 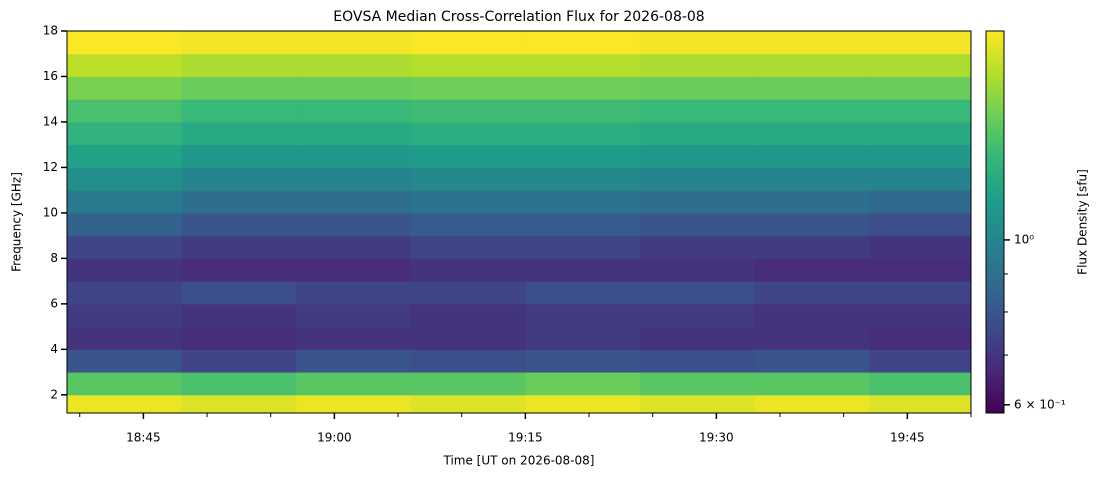 I want to click on colorbar-label: Flux Density [sfu], so click(x=1083, y=222).